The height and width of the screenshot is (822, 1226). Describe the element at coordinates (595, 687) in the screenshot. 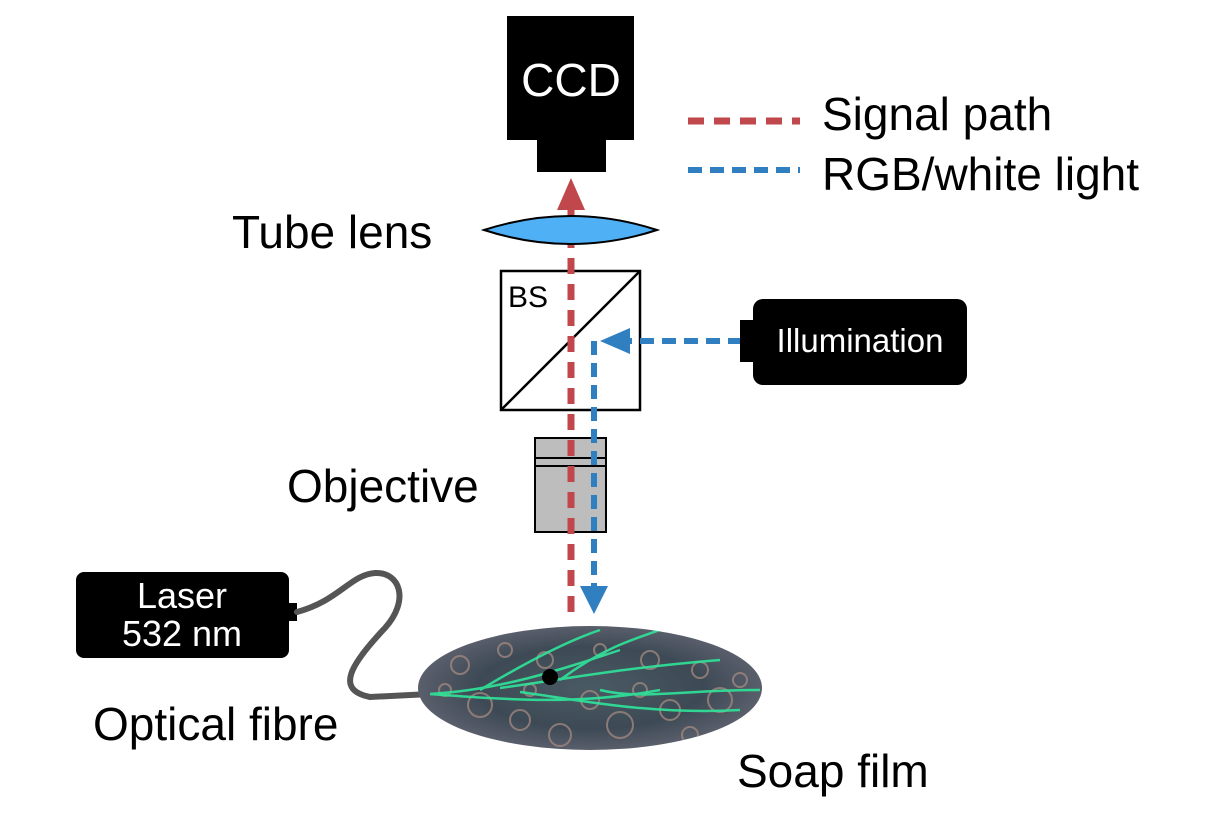

I see `soap-film-texture` at that location.